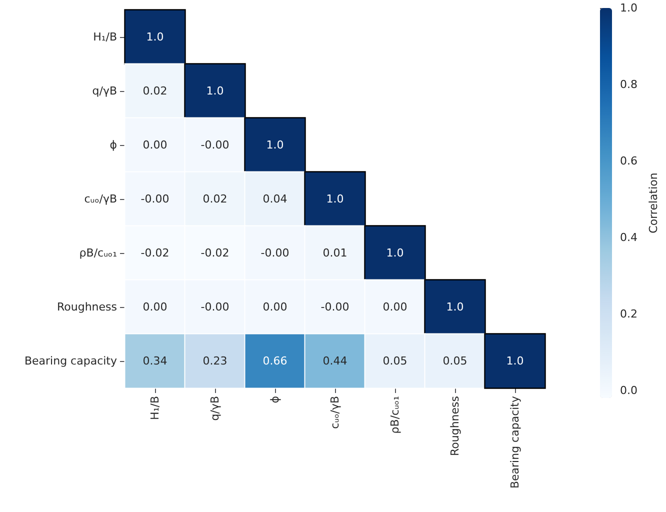  I want to click on x-tick-label: cᵤₒ/γB, so click(335, 412).